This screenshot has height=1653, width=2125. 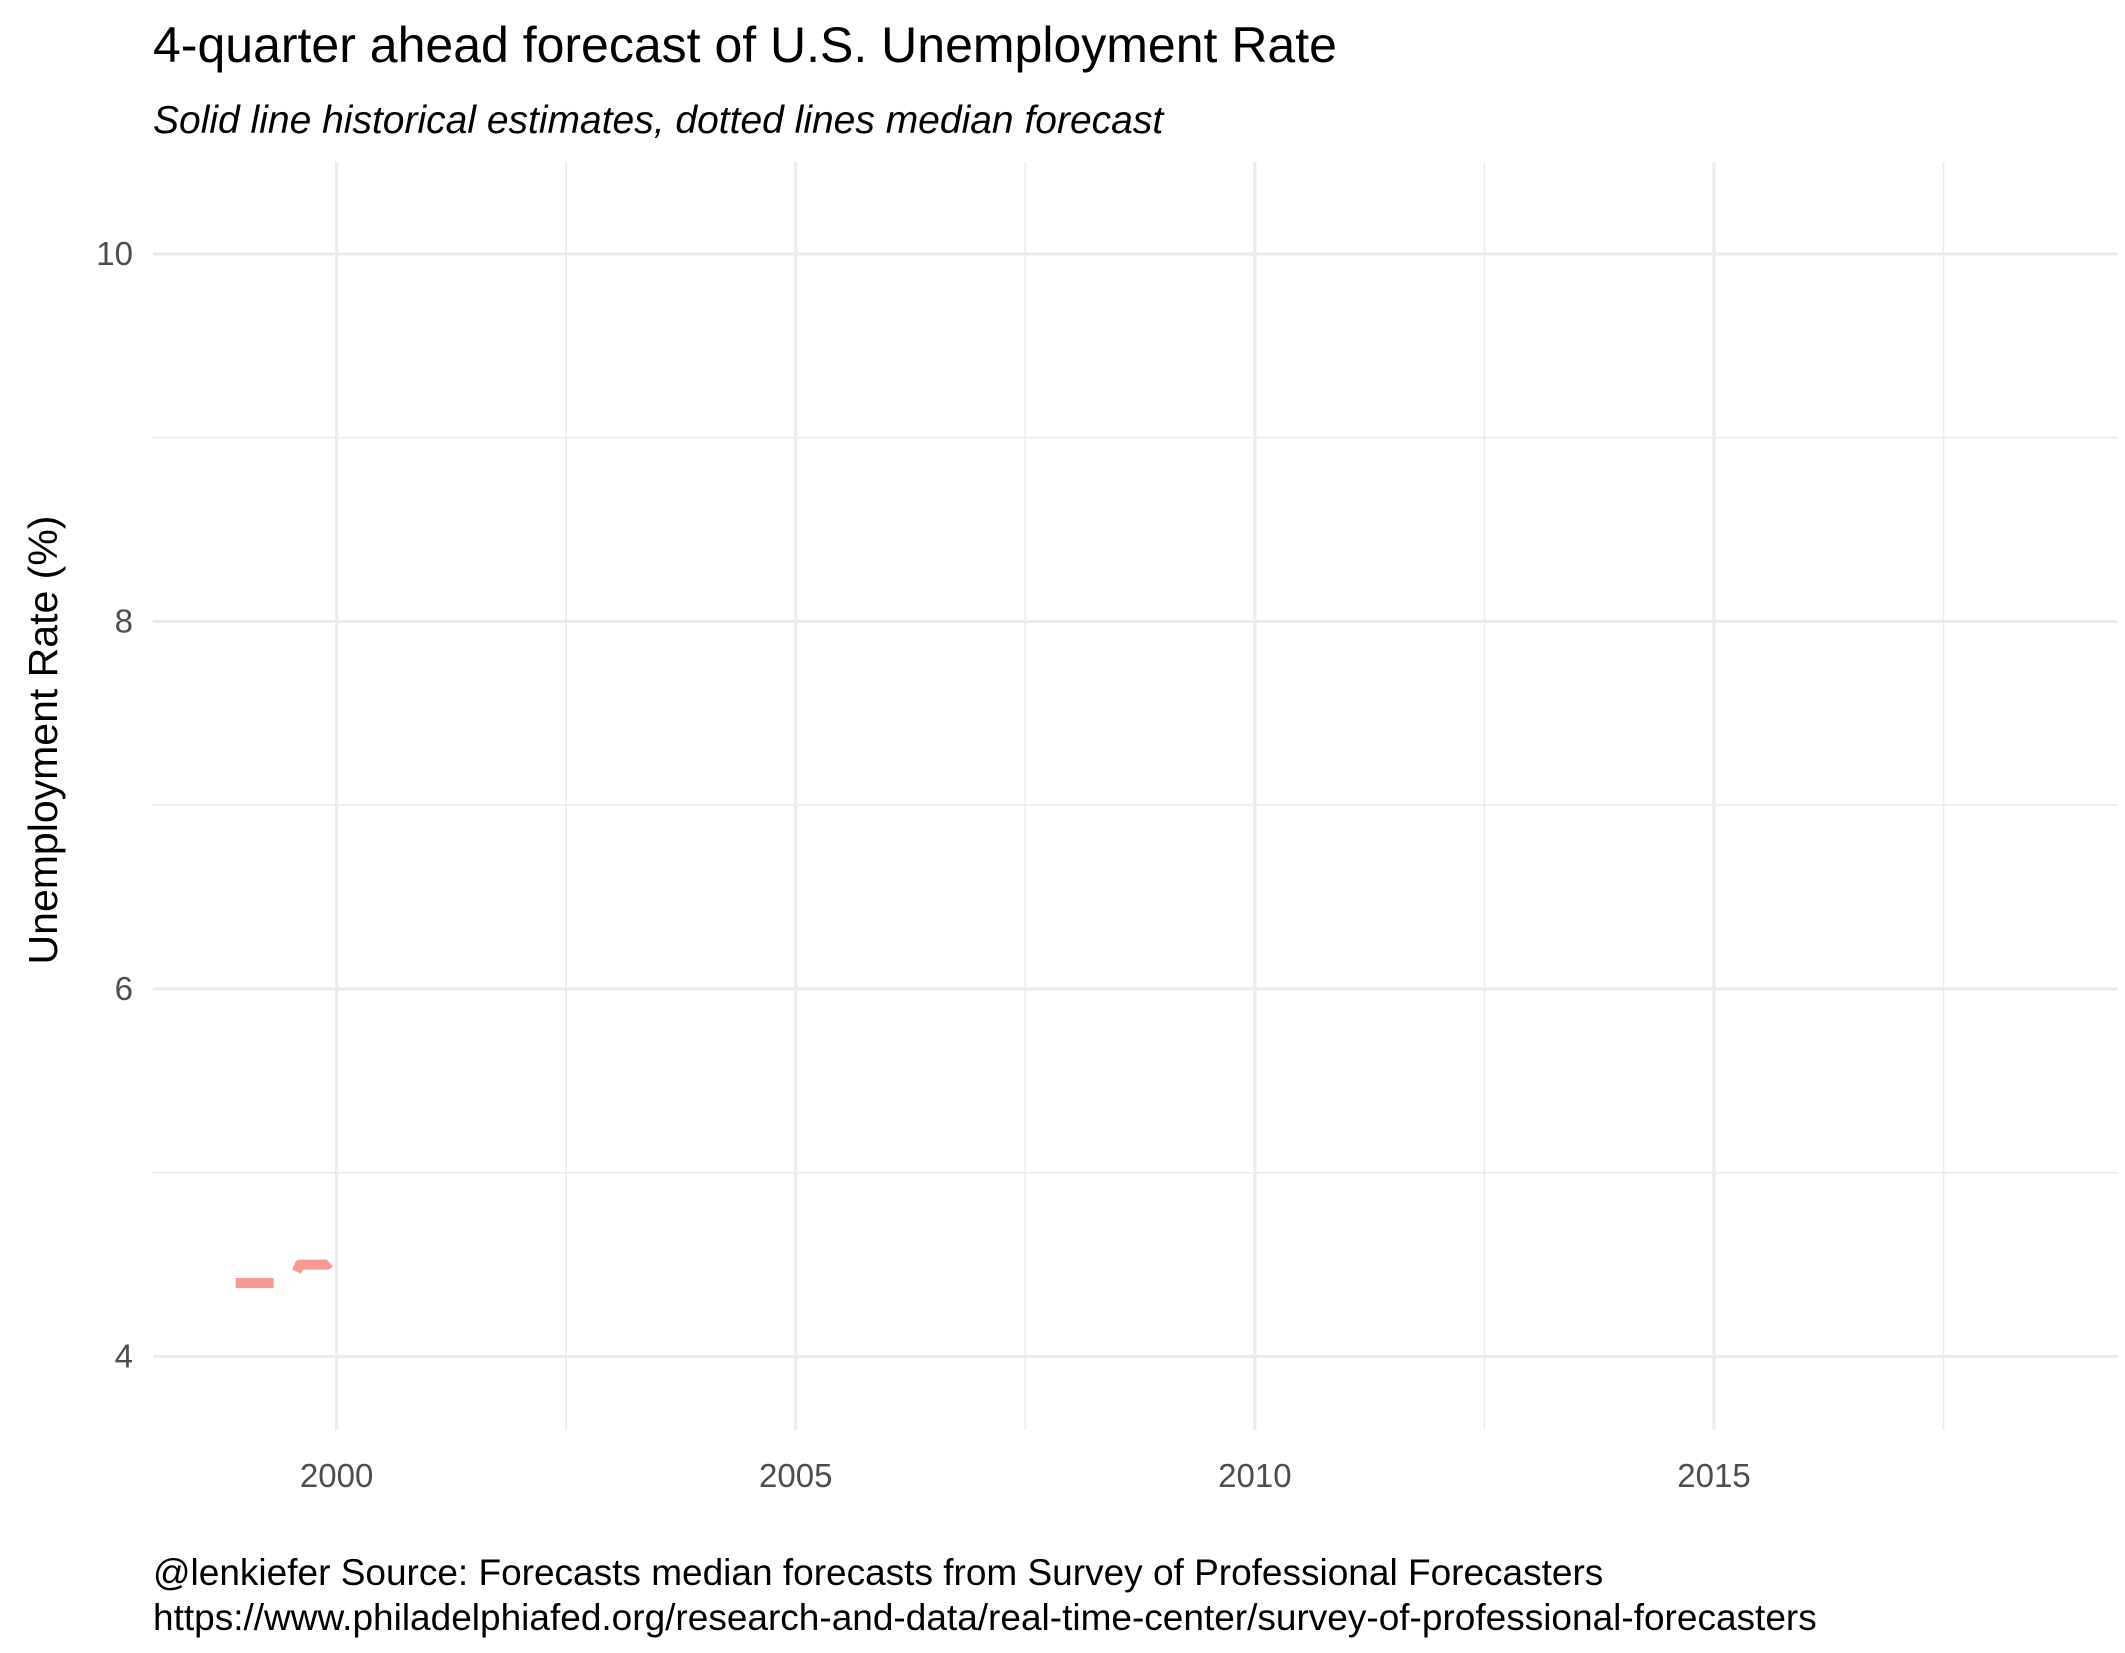 I want to click on y-tick-label: 6, so click(x=124, y=988).